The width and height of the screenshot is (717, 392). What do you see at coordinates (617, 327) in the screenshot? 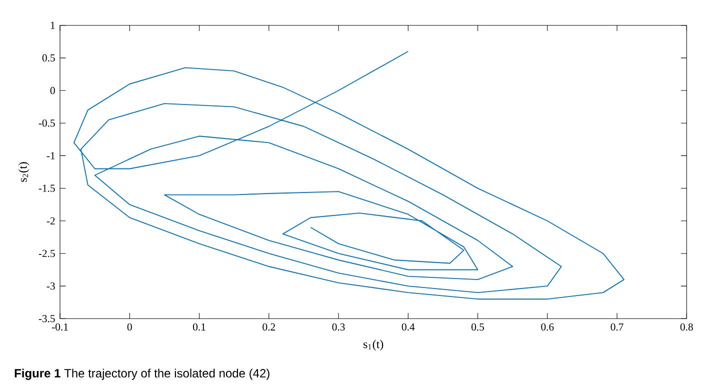
I see `x-tick-label: 0.7` at bounding box center [617, 327].